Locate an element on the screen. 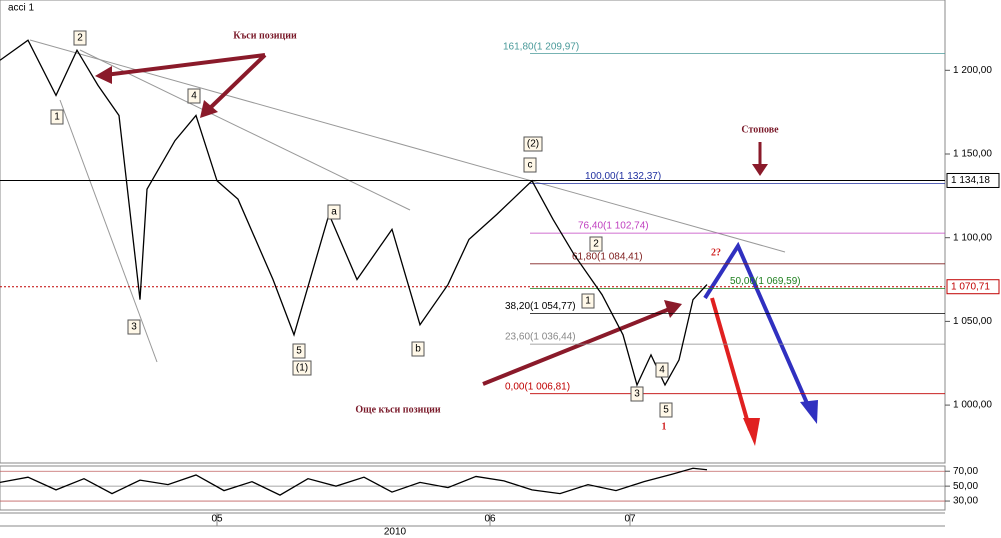  fib-label: 23,60(1 036,44) is located at coordinates (540, 337).